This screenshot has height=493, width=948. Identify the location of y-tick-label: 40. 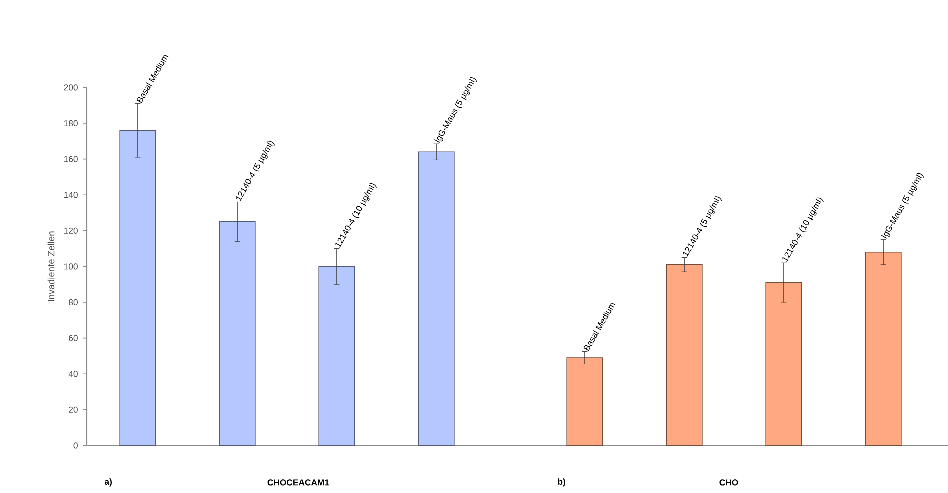
(73, 374).